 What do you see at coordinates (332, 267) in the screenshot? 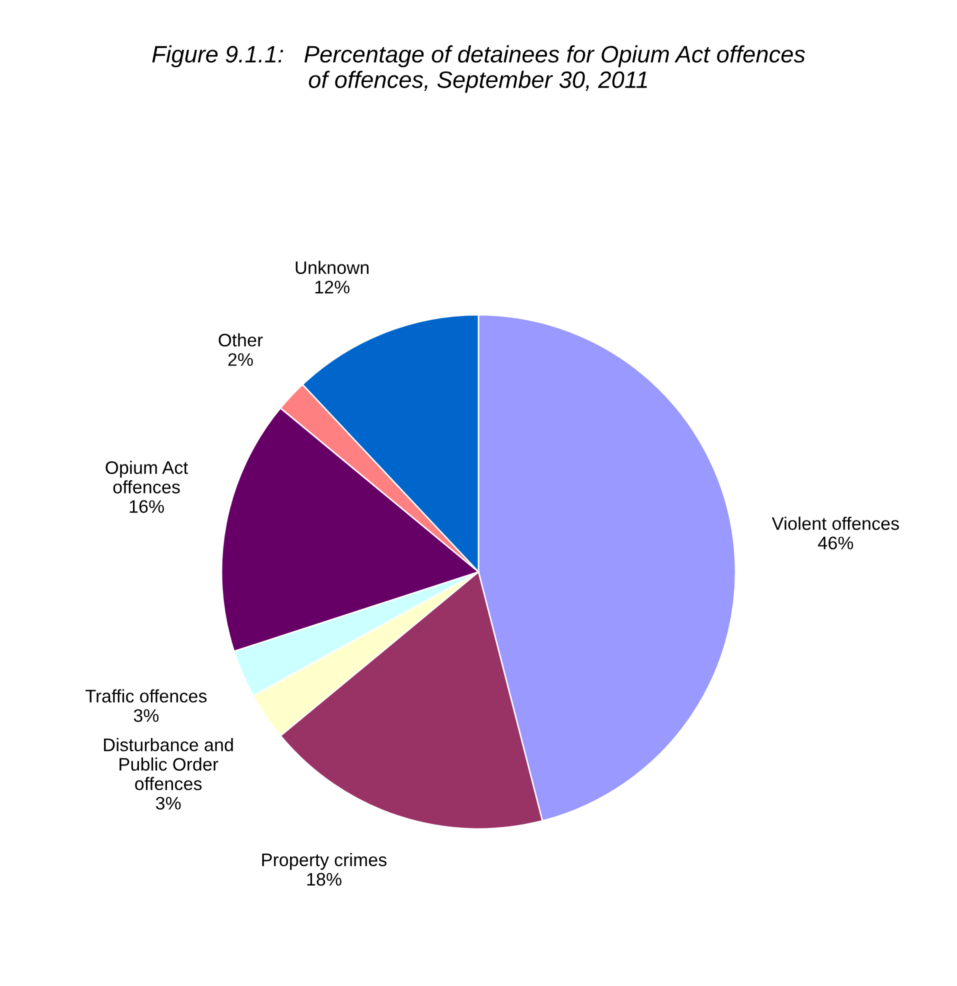
I see `slice-label: Unknown` at bounding box center [332, 267].